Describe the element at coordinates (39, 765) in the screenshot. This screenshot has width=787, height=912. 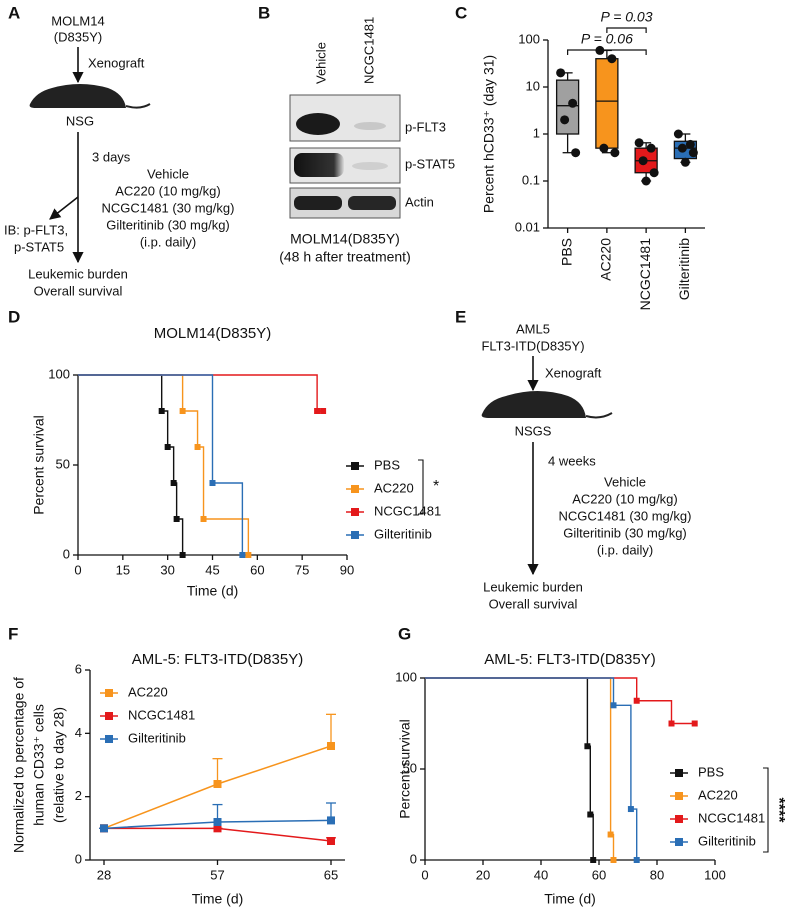
I see `y-axis-title: human CD33⁺ cells` at that location.